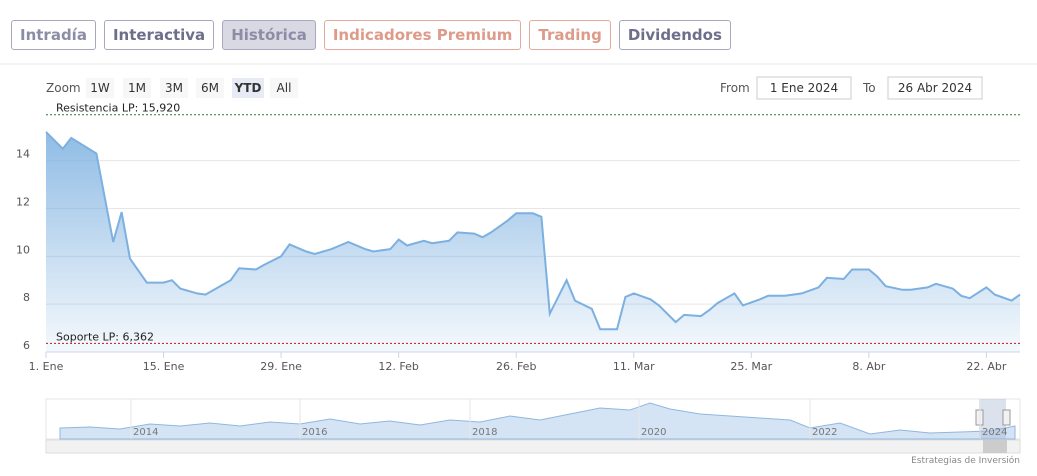 The width and height of the screenshot is (1037, 476). Describe the element at coordinates (422, 35) in the screenshot. I see `tab: Indicadores Premium` at that location.